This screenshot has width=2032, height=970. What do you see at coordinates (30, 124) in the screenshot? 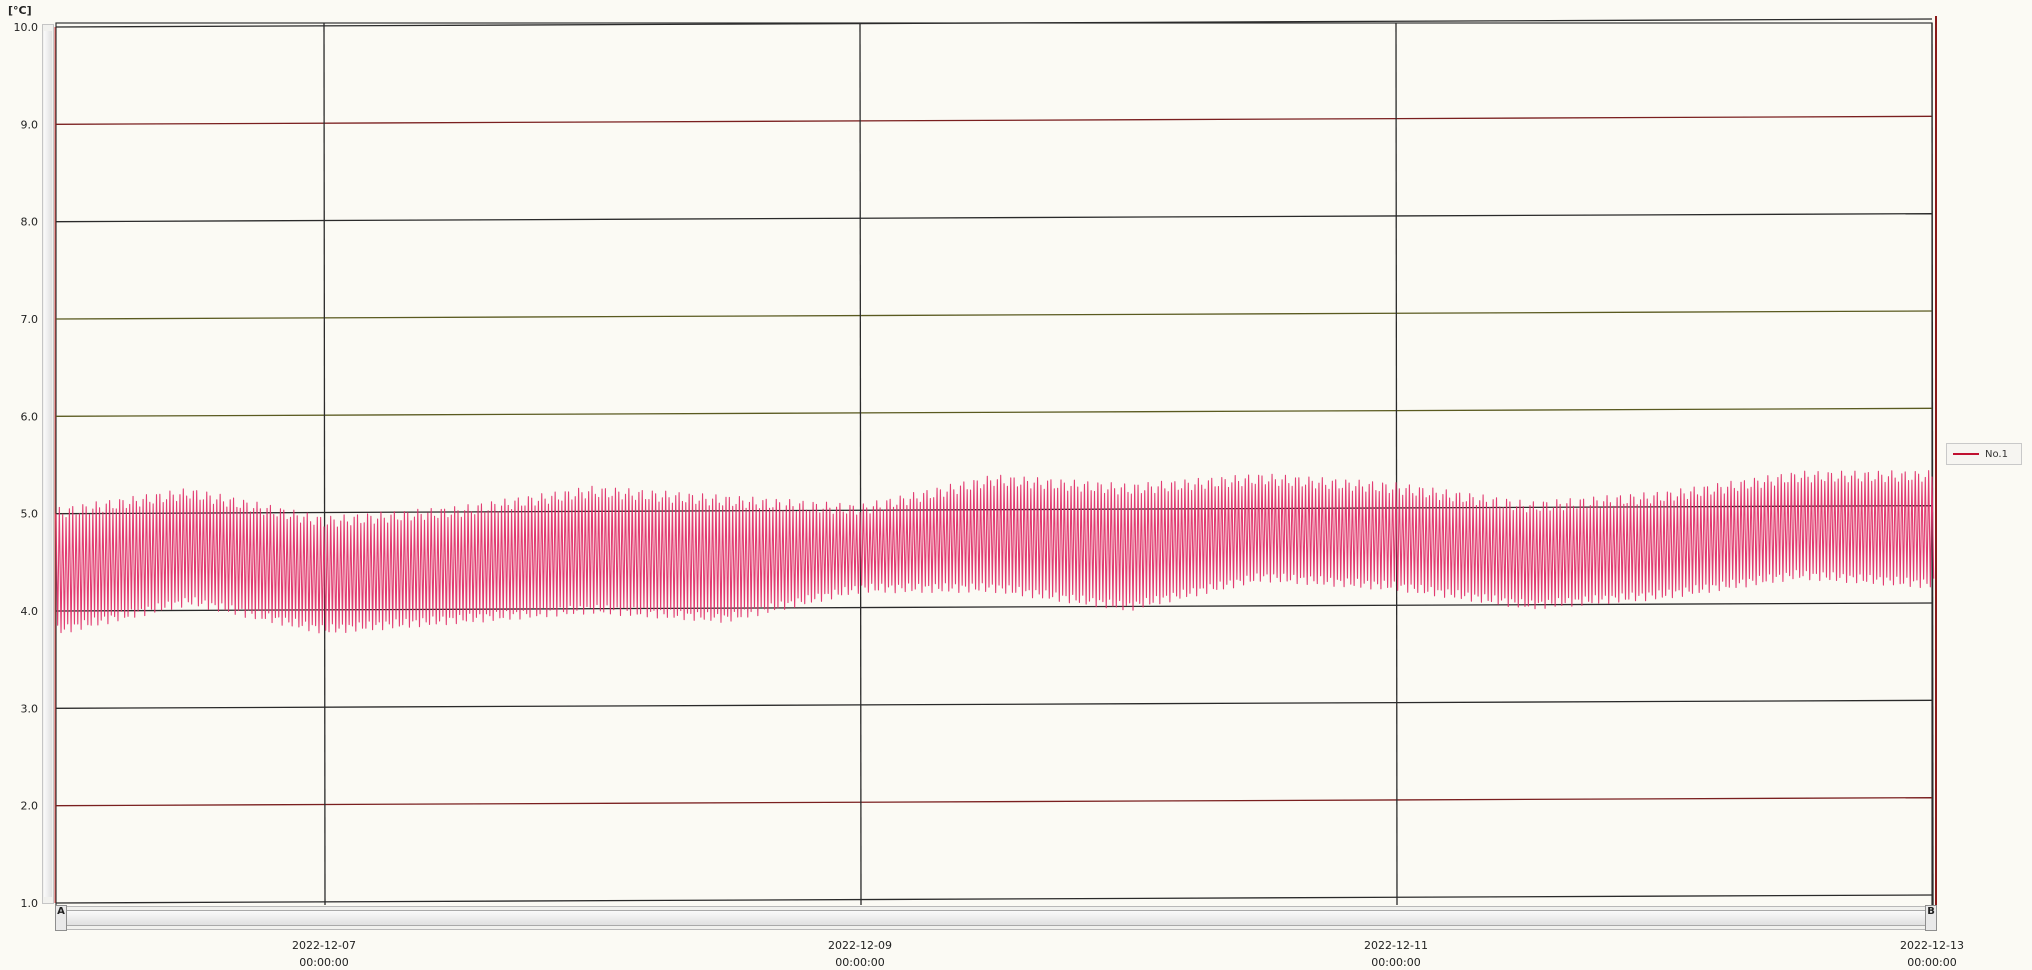
I see `y-tick-label: 9.0` at bounding box center [30, 124].